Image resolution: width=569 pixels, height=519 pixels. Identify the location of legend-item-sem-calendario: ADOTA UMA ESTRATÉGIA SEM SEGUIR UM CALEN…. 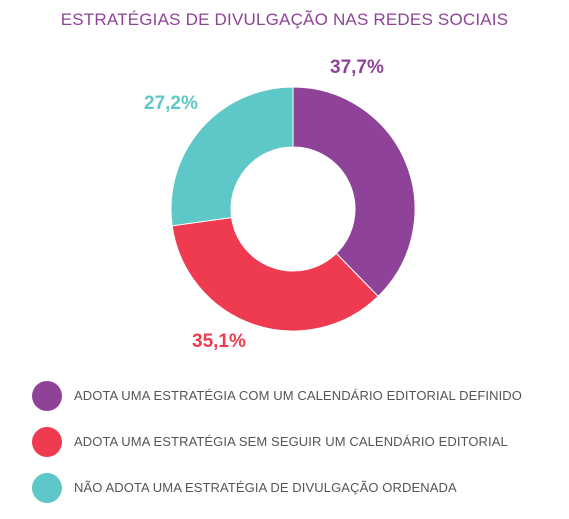
(297, 441).